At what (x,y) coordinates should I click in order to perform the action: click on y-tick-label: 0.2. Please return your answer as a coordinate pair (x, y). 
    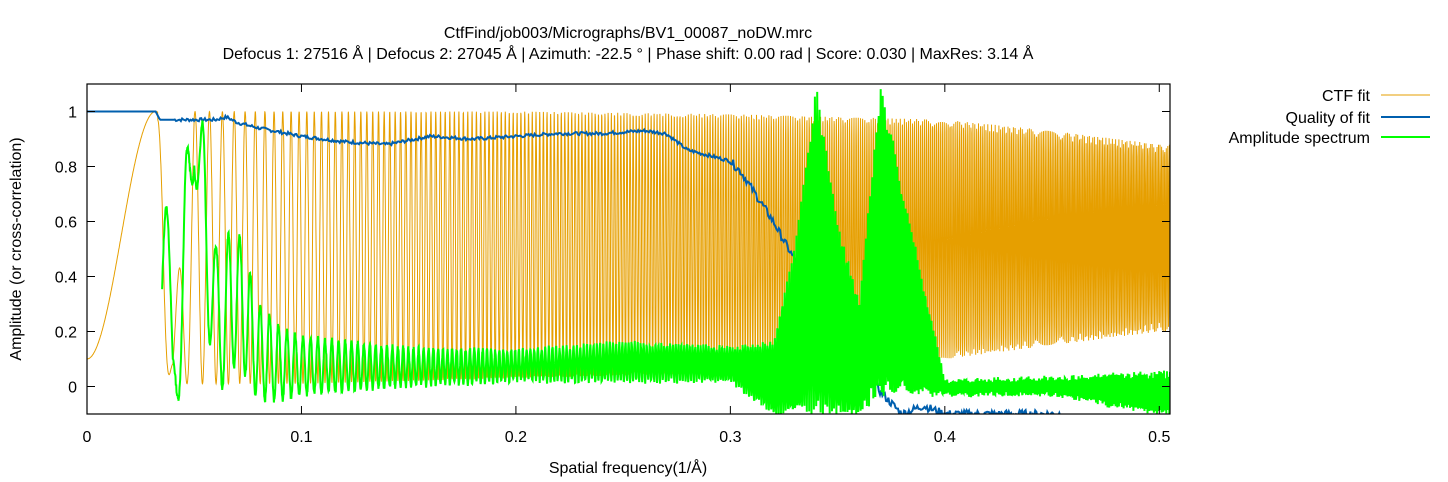
    Looking at the image, I should click on (66, 333).